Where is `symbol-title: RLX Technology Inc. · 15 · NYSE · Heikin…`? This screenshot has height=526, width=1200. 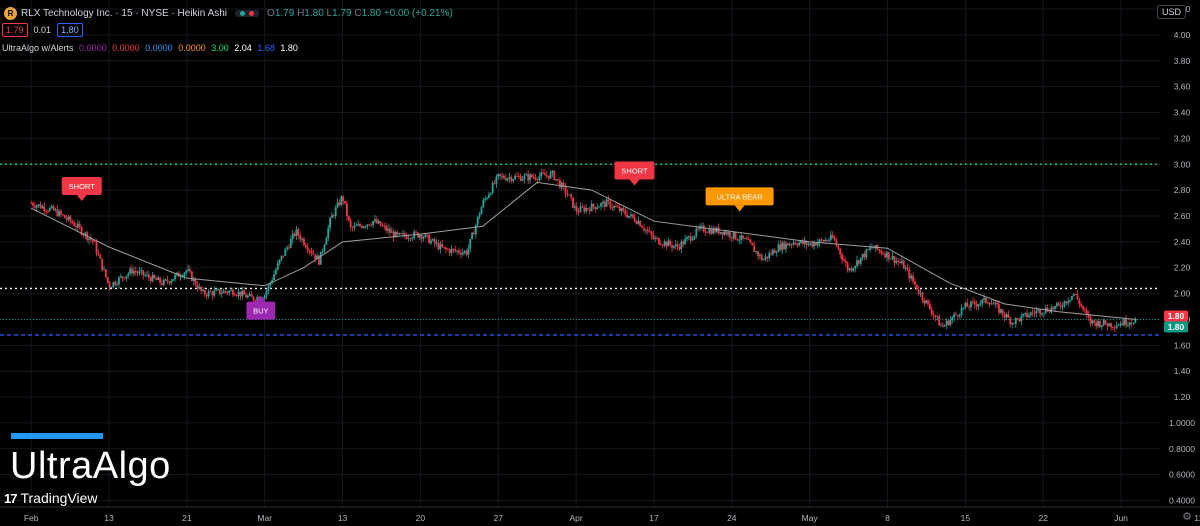
symbol-title: RLX Technology Inc. · 15 · NYSE · Heikin… is located at coordinates (124, 13).